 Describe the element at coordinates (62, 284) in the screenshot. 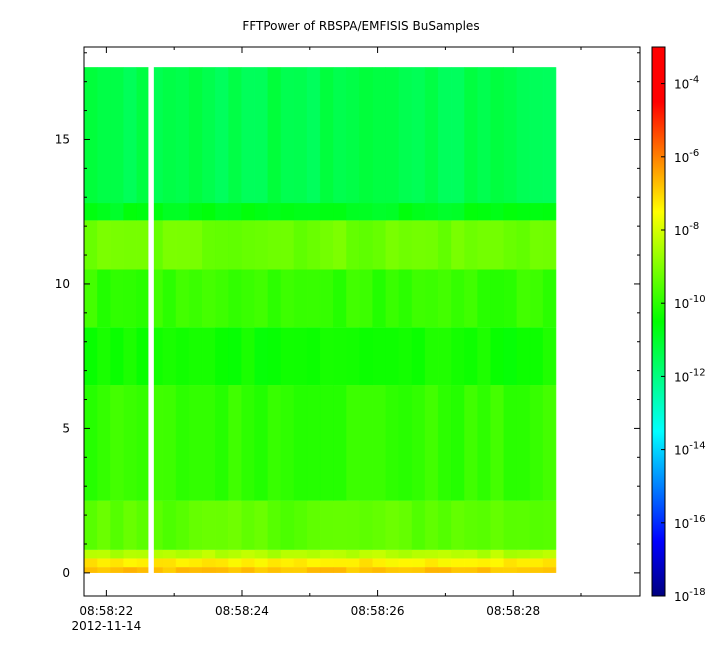

I see `y-tick-label: 10` at that location.